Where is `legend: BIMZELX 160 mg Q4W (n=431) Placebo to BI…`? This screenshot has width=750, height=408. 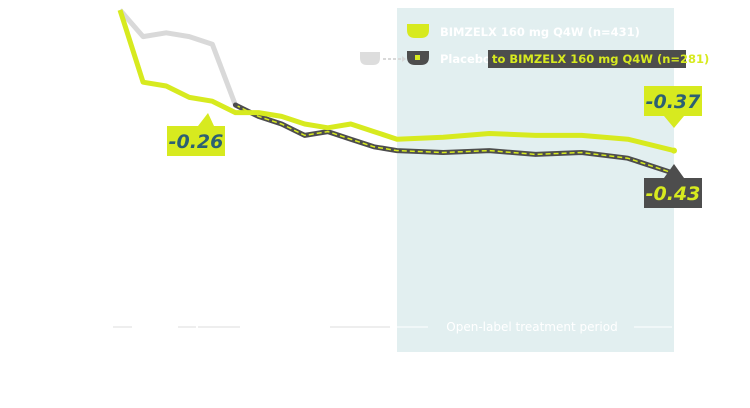 legend: BIMZELX 160 mg Q4W (n=431) Placebo to BI… is located at coordinates (534, 46).